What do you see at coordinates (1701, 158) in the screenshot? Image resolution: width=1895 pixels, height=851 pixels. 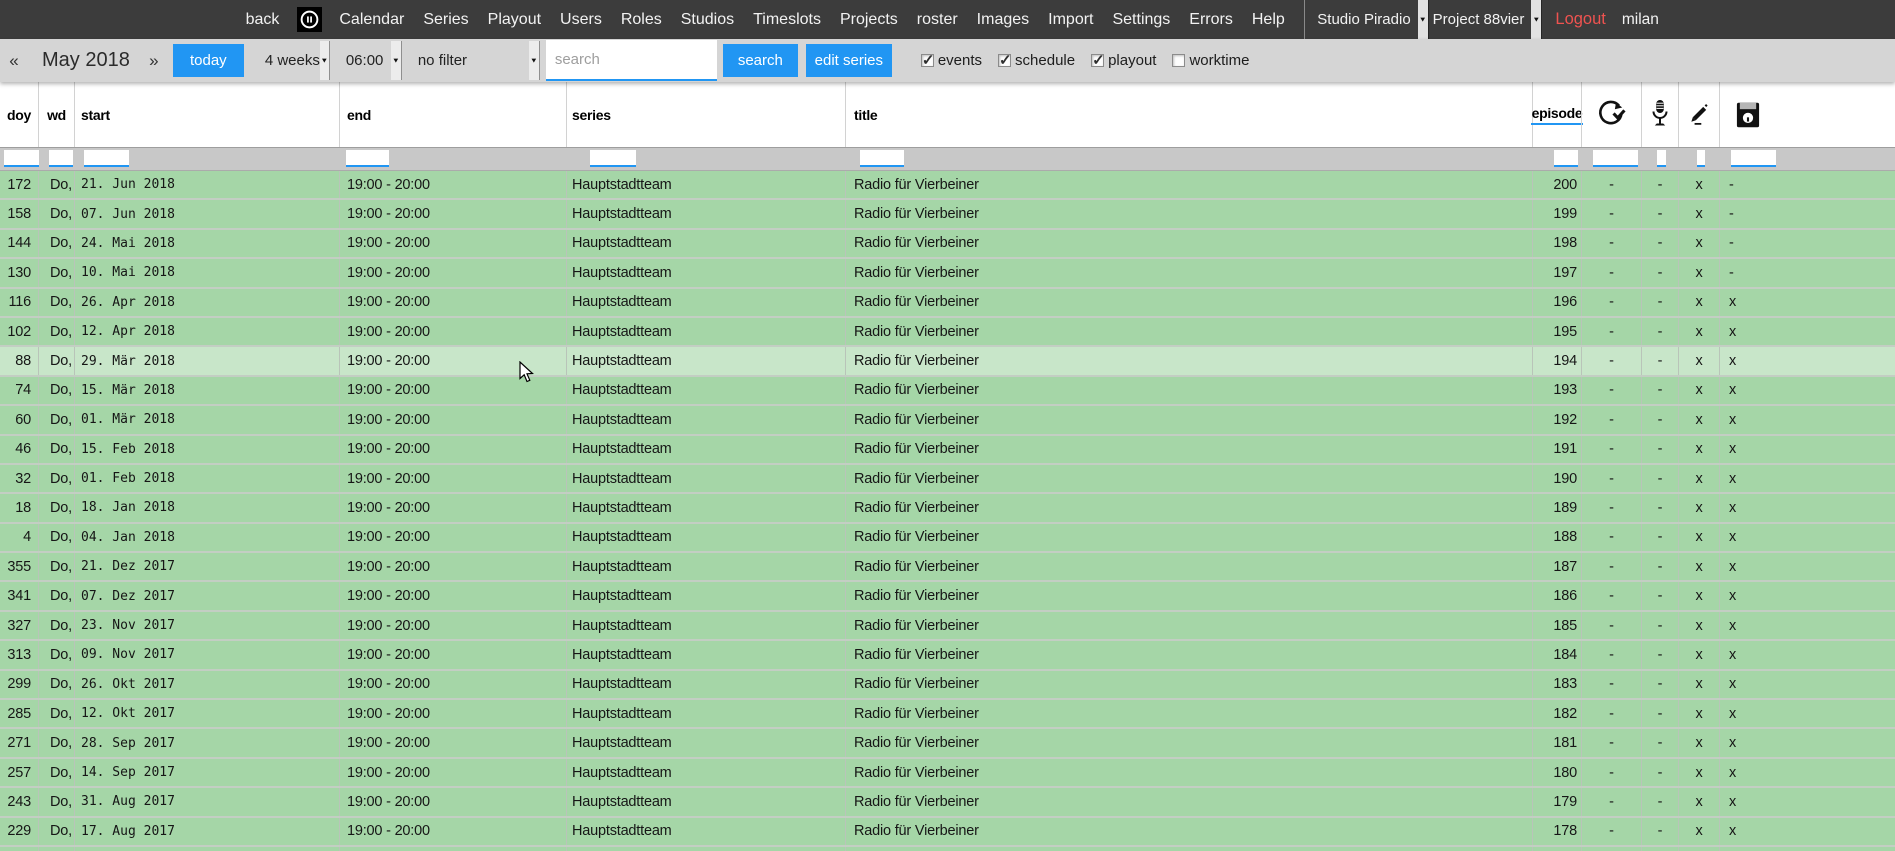 I see `filter-input-edit` at bounding box center [1701, 158].